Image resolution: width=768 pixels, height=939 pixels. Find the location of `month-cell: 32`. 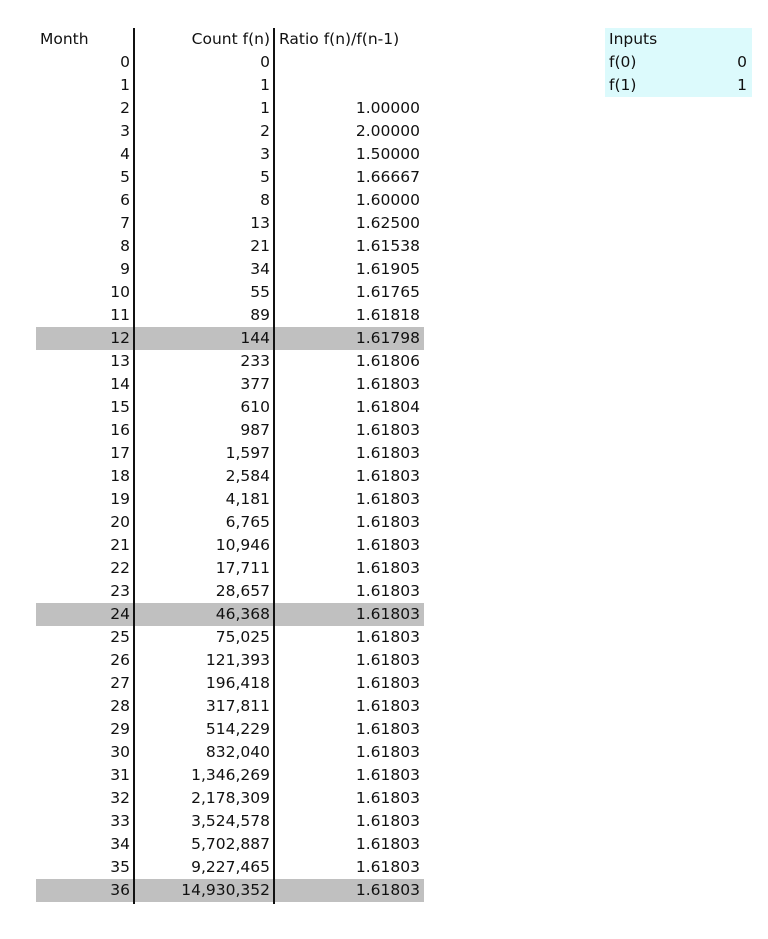

month-cell: 32 is located at coordinates (120, 798).